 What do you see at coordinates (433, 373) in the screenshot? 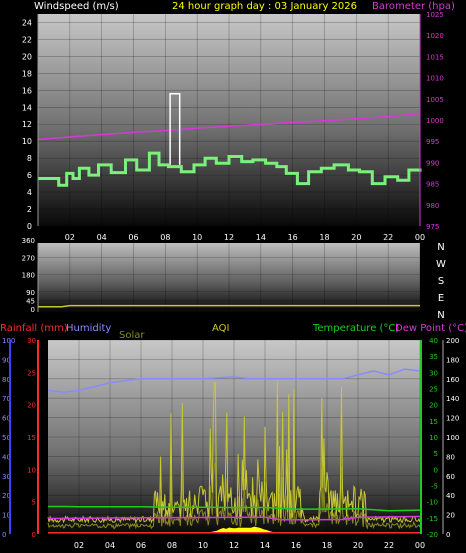
I see `temperature-y-tick: 30` at bounding box center [433, 373].